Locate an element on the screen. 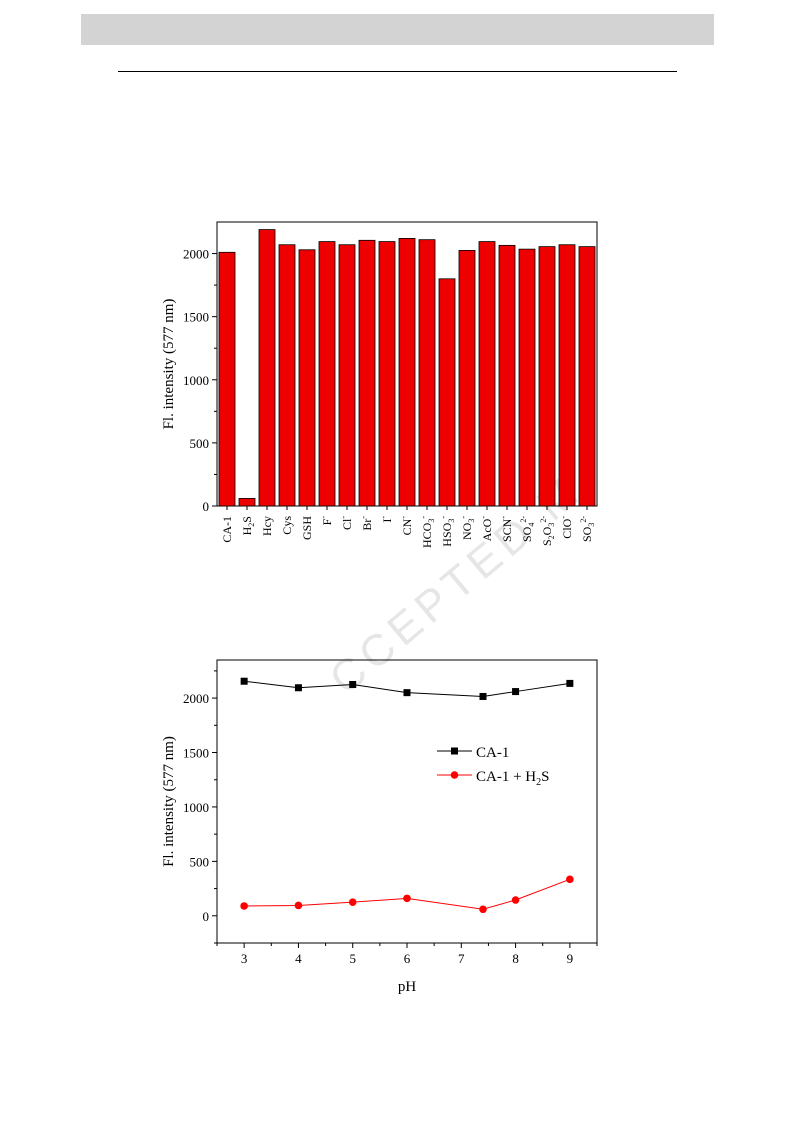  legend-label: CA-1 is located at coordinates (492, 753).